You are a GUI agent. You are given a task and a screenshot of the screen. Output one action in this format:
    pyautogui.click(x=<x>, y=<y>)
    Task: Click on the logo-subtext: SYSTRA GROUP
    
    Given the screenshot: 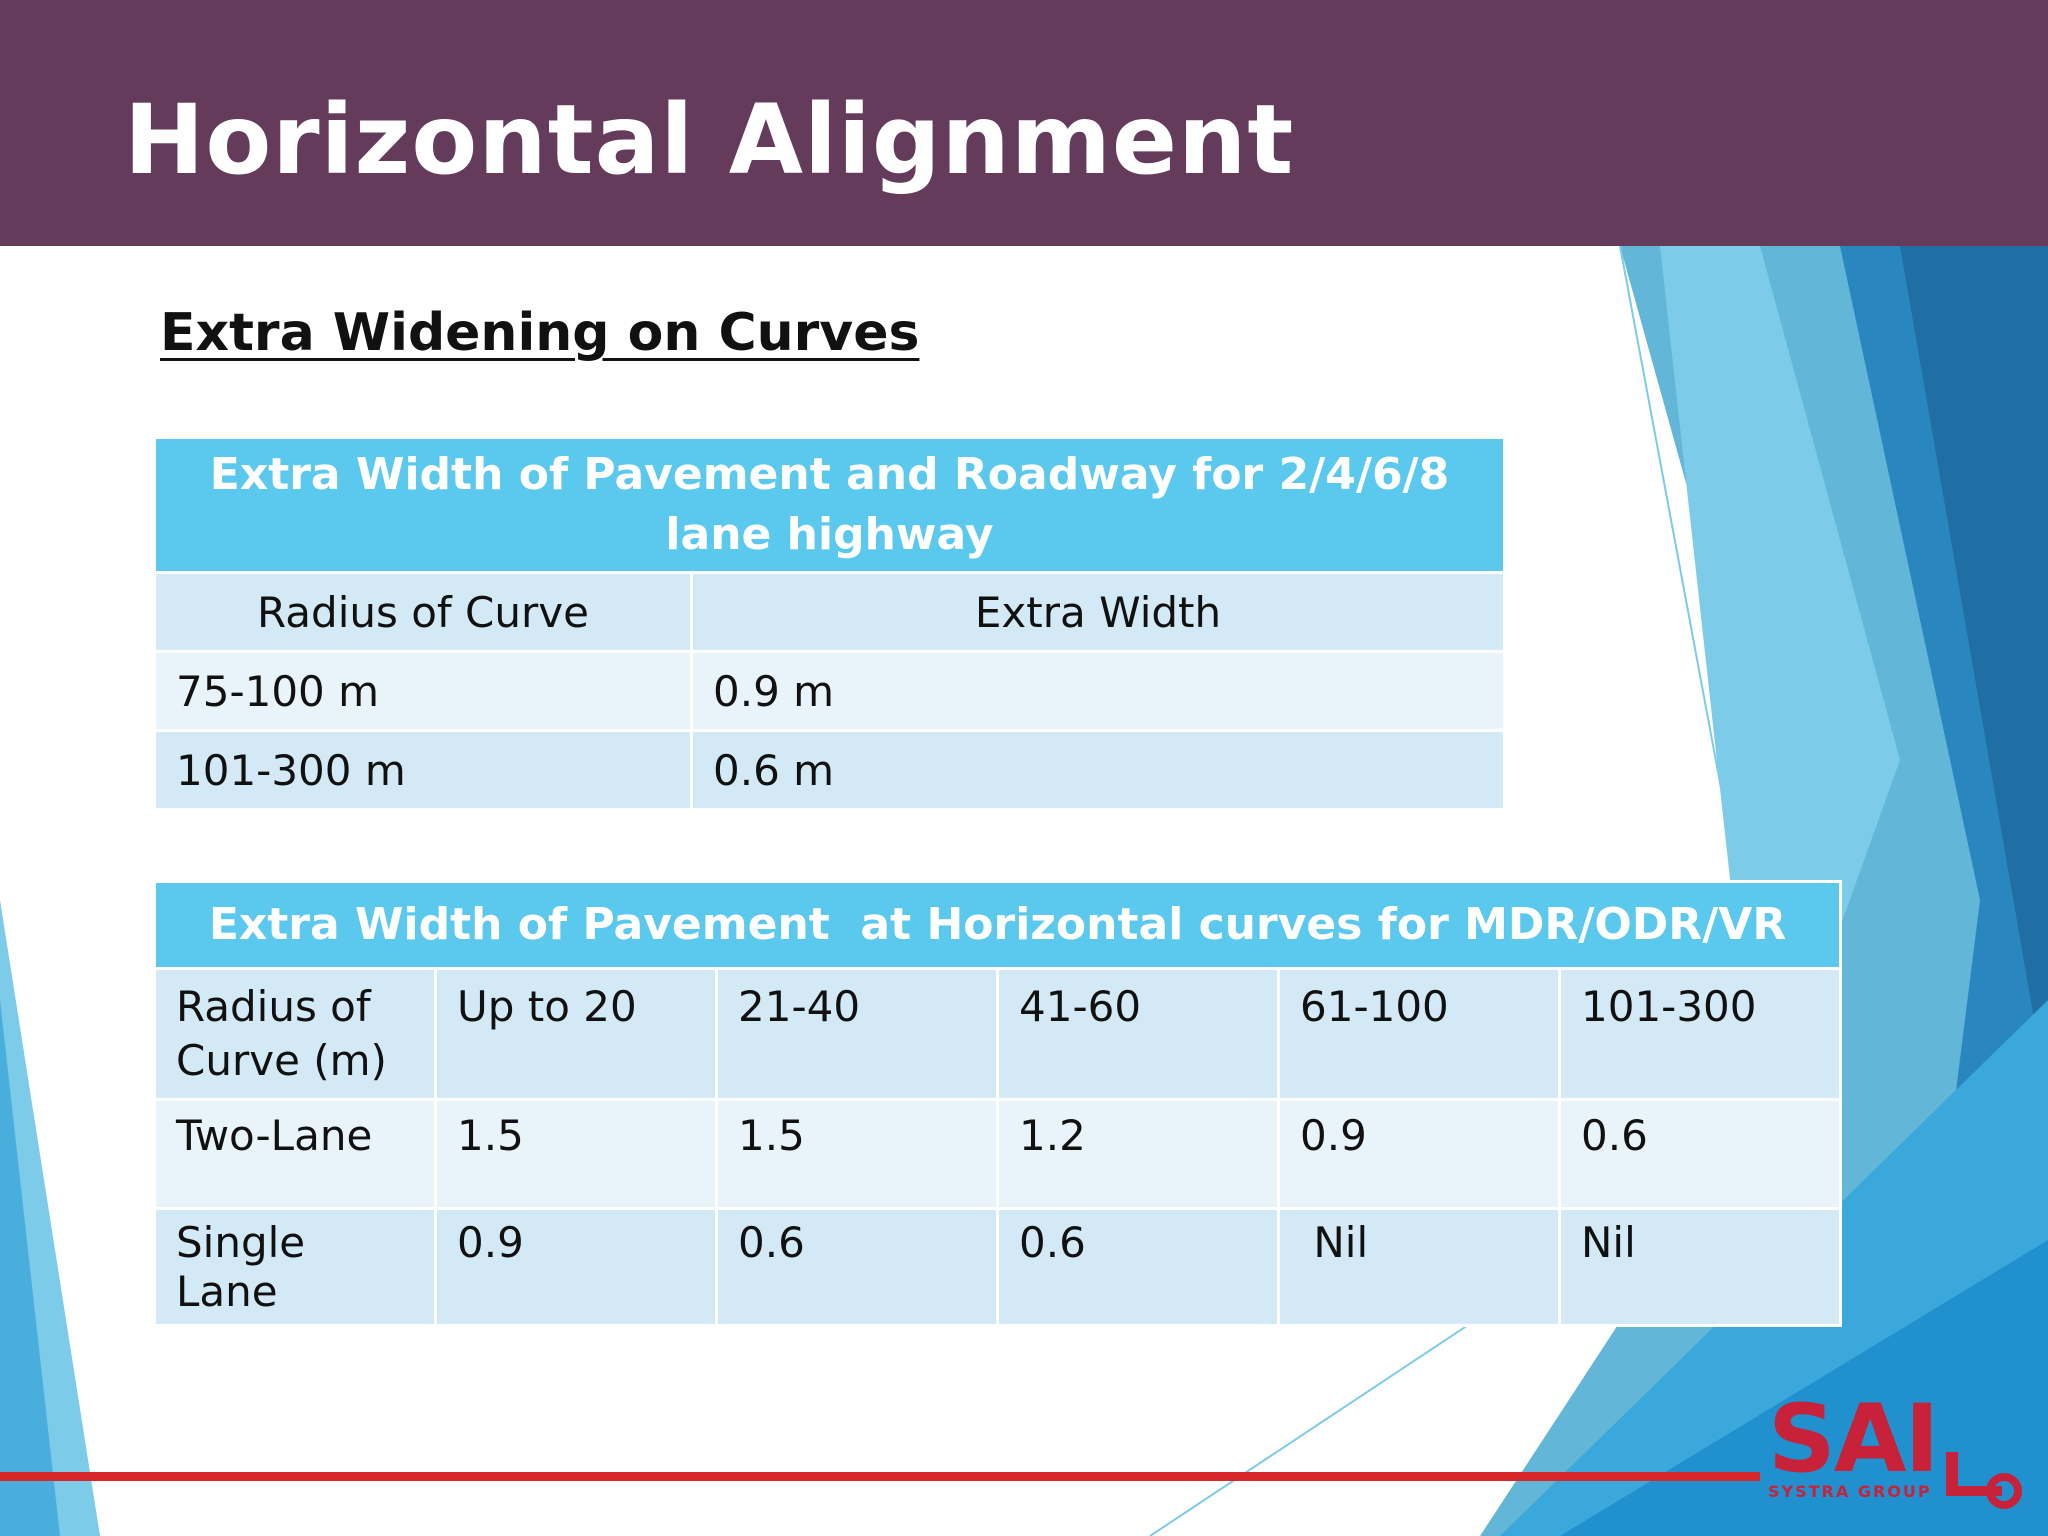 What is the action you would take?
    pyautogui.click(x=1850, y=1491)
    